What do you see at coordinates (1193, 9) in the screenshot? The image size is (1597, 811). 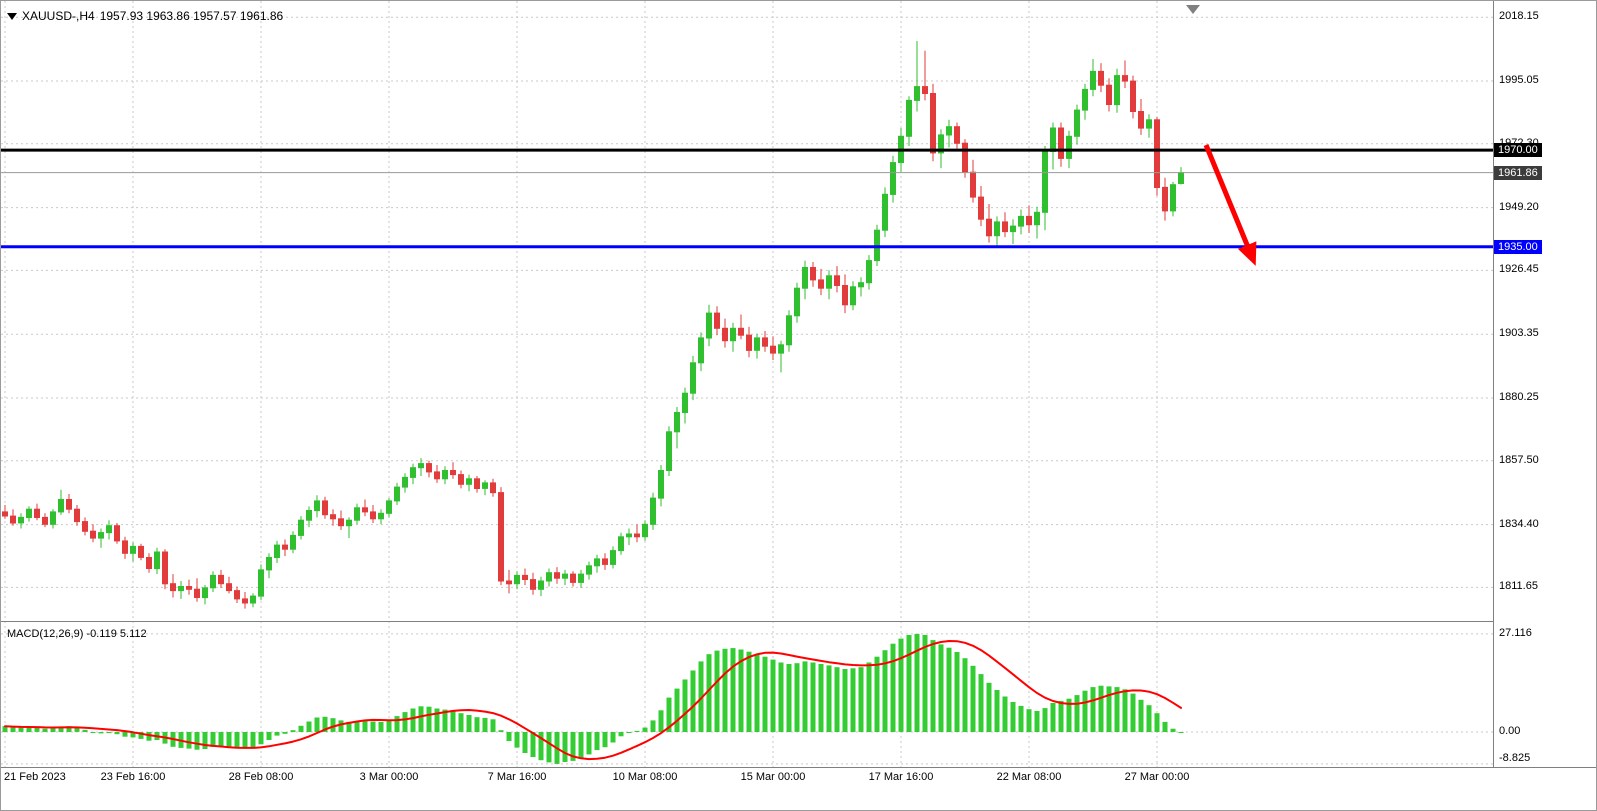 I see `chart-shift-marker` at bounding box center [1193, 9].